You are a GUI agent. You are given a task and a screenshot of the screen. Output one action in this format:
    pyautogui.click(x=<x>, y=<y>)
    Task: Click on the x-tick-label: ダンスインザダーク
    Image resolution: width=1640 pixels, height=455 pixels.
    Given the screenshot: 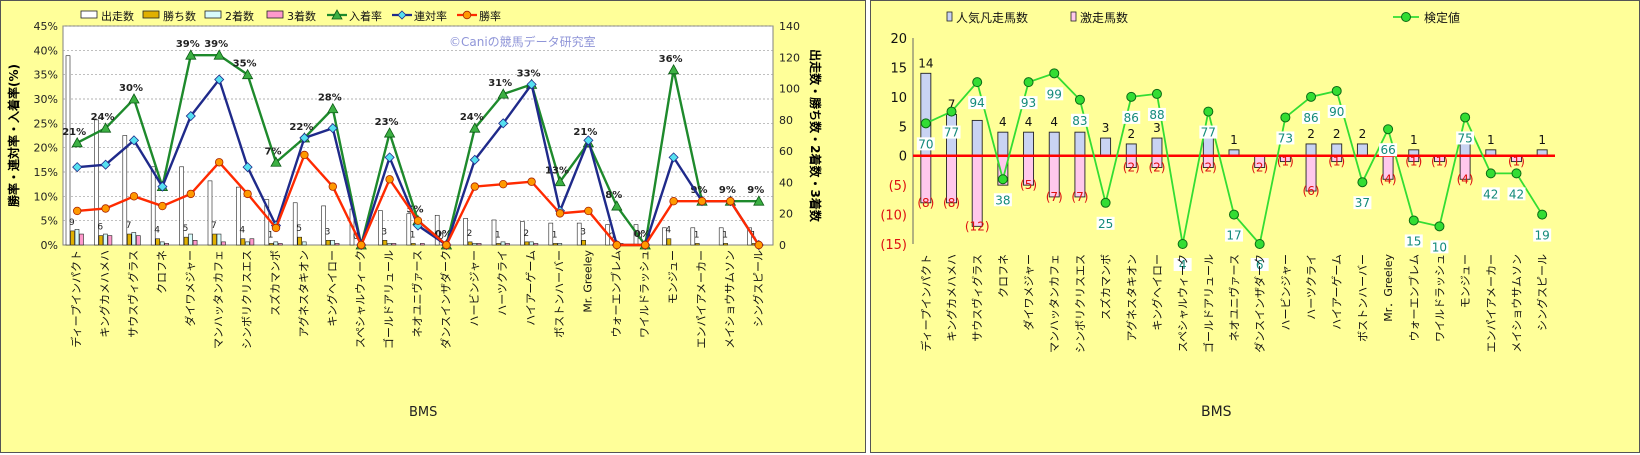 What is the action you would take?
    pyautogui.click(x=1260, y=303)
    